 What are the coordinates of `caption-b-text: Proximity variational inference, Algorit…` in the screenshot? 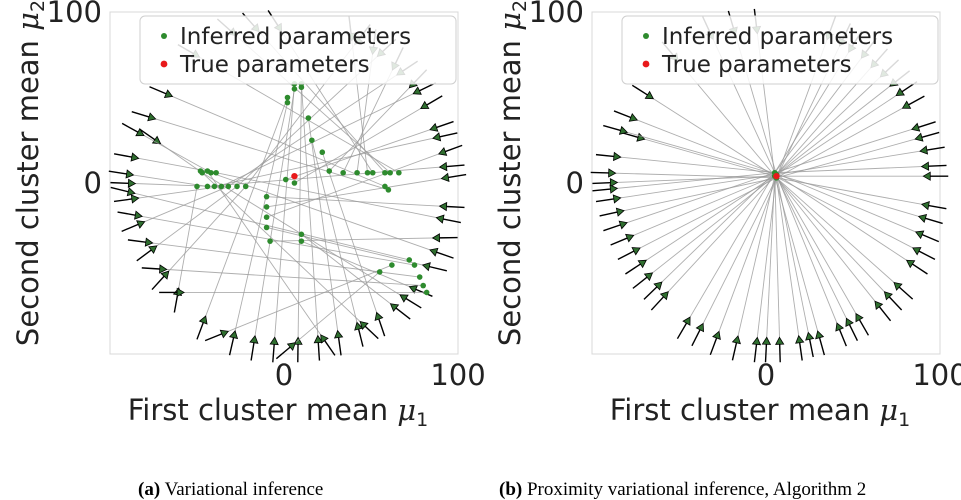 It's located at (696, 489).